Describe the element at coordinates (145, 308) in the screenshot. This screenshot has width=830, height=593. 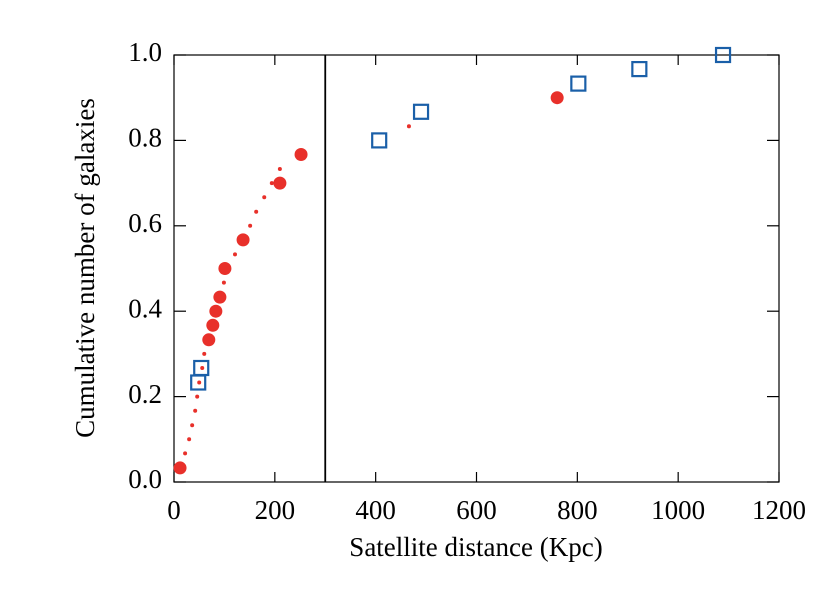
I see `y-tick-label: 0.4` at that location.